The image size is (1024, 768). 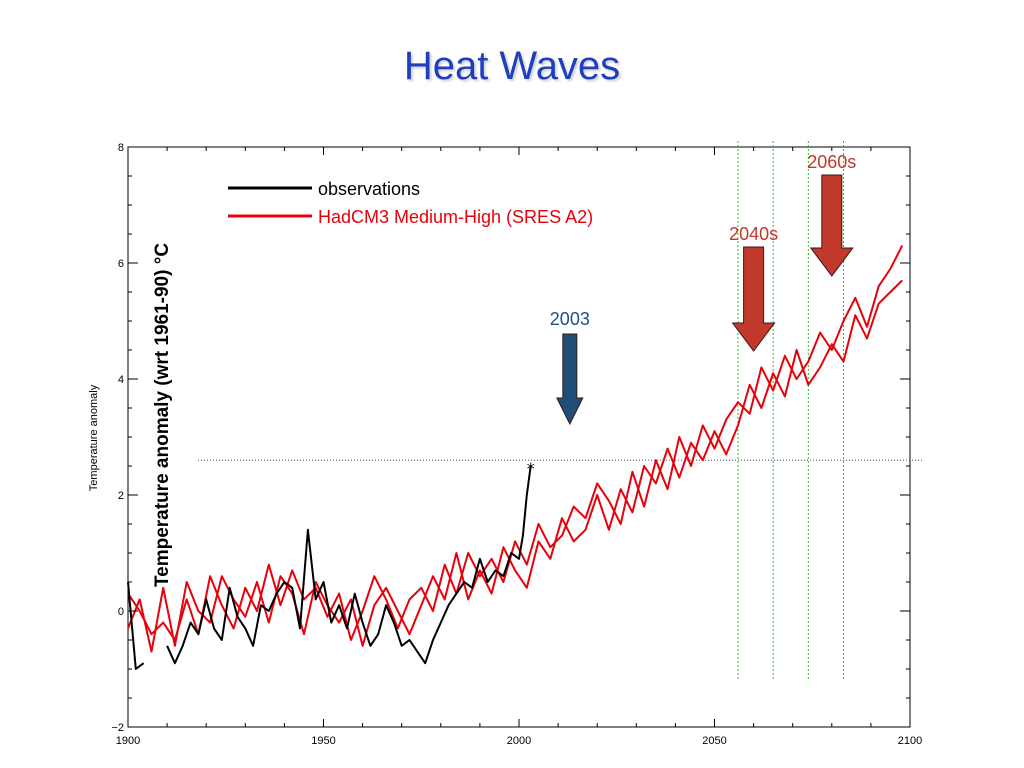 What do you see at coordinates (910, 741) in the screenshot?
I see `x-tick-label: 2100` at bounding box center [910, 741].